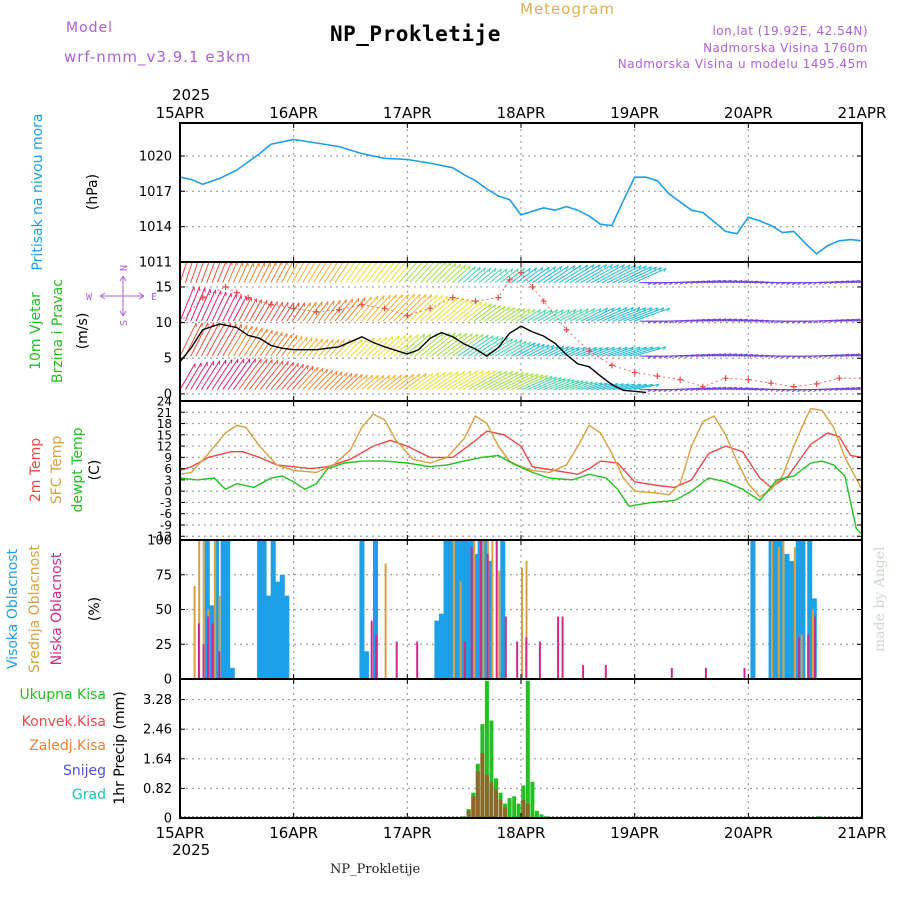 The image size is (900, 900). Describe the element at coordinates (634, 113) in the screenshot. I see `time-label-top: 19APR` at that location.